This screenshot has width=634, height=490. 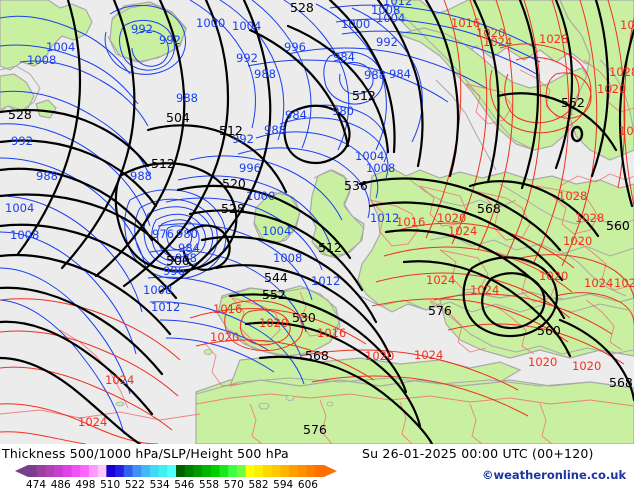 What do you see at coordinates (184, 484) in the screenshot?
I see `colorbar-tick-label: 546` at bounding box center [184, 484].